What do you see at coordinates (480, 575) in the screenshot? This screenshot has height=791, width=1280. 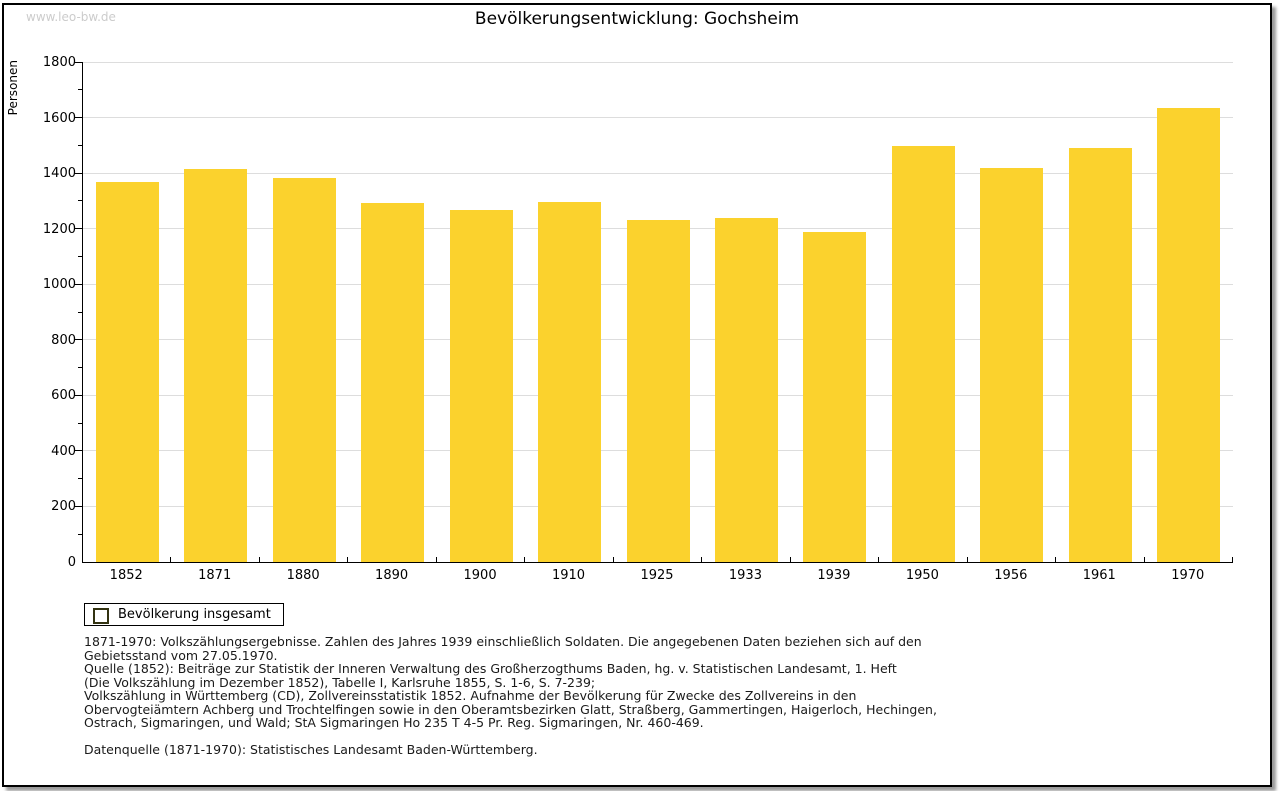 I see `x-tick-label: 1900` at bounding box center [480, 575].